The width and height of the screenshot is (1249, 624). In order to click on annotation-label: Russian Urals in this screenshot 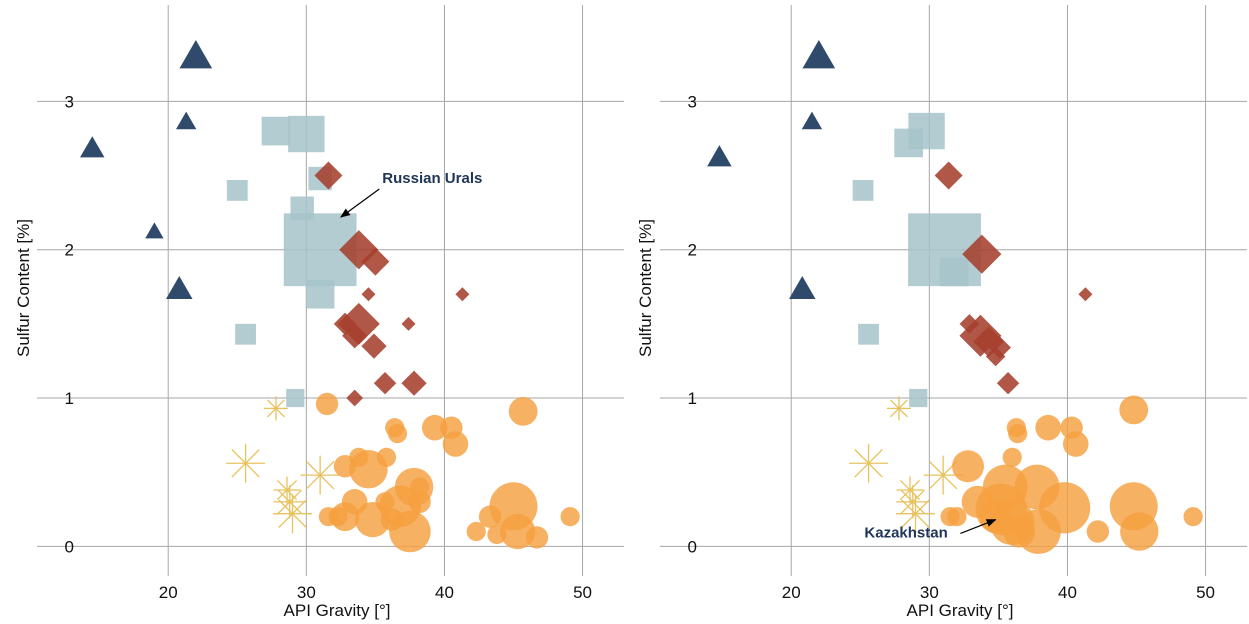, I will do `click(432, 178)`.